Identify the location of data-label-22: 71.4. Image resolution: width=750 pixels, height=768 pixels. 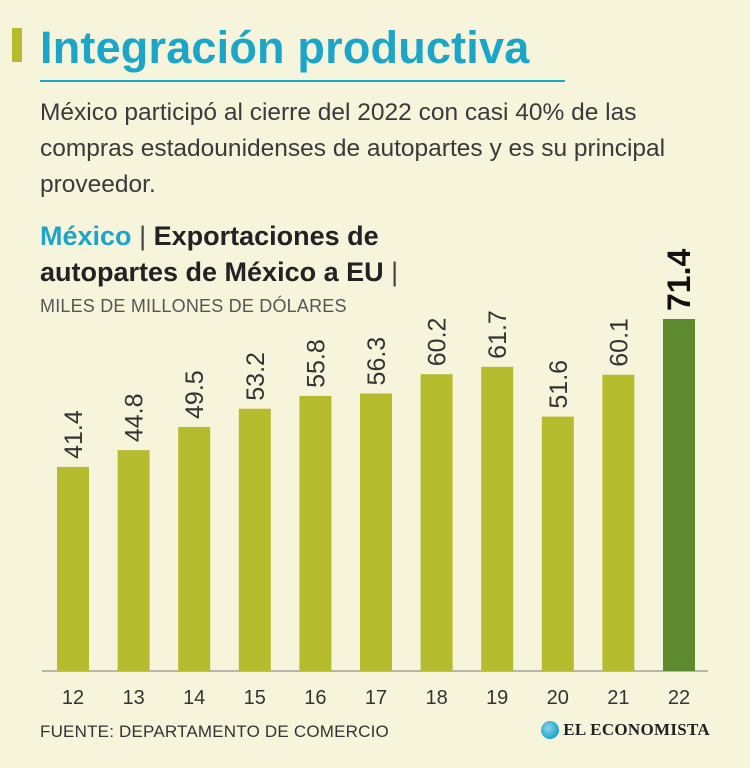
(679, 280).